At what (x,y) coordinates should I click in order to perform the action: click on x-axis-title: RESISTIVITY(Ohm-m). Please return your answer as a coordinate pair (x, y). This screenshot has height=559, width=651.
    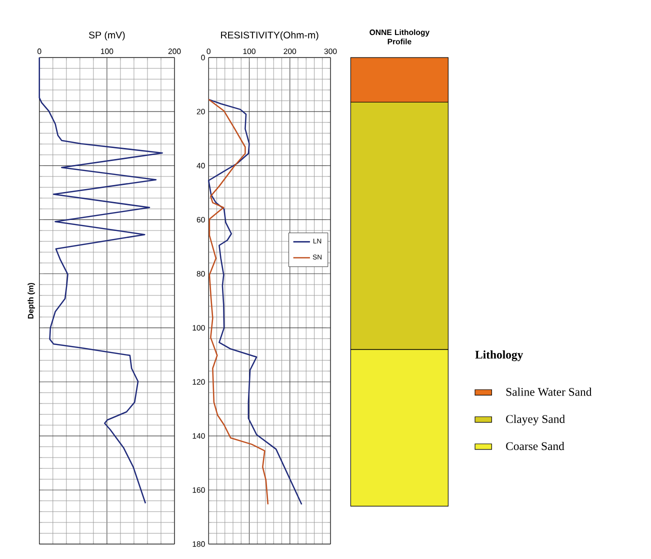
    Looking at the image, I should click on (269, 36).